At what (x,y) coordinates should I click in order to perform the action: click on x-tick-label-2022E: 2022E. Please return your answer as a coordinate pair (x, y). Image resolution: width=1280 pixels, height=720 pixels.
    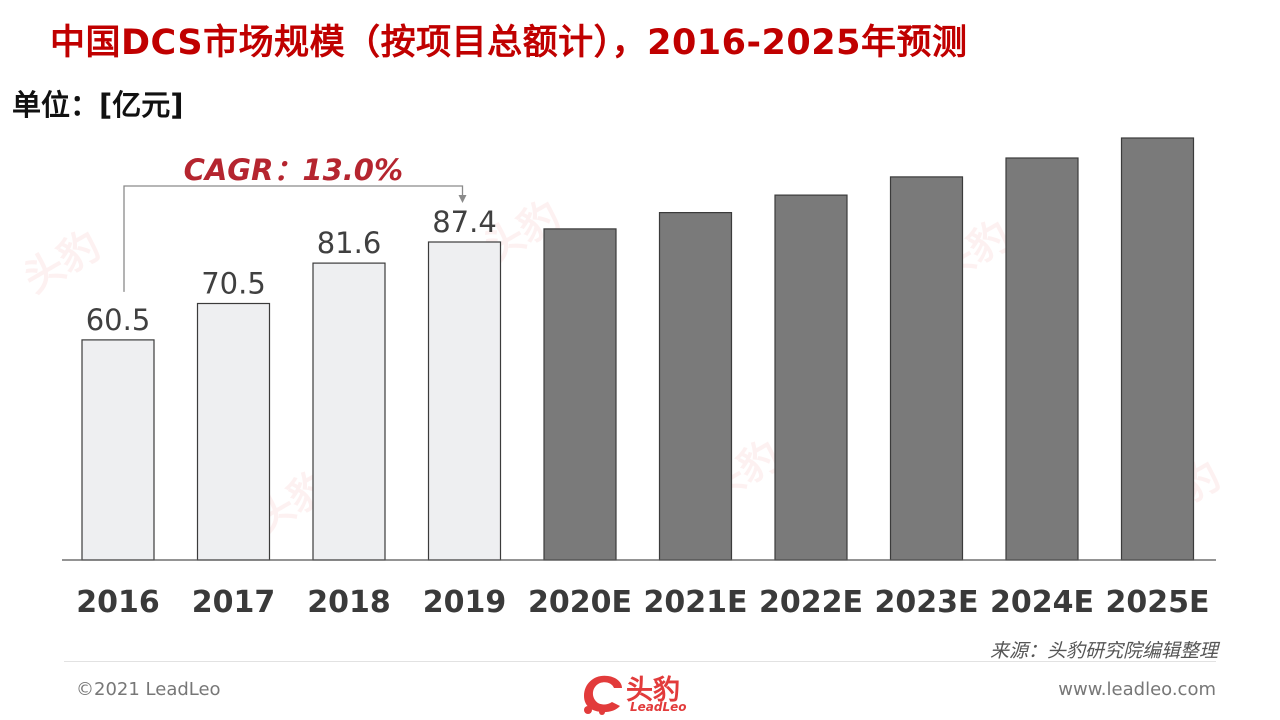
    Looking at the image, I should click on (811, 602).